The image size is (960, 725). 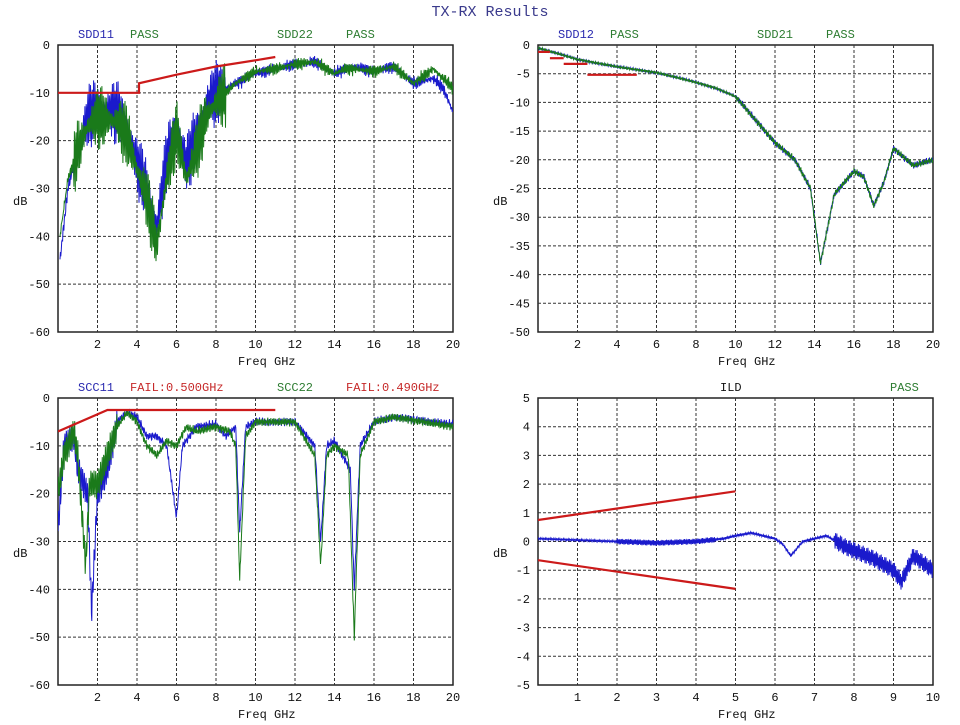 I want to click on chart2-status-1: PASS, so click(x=624, y=35).